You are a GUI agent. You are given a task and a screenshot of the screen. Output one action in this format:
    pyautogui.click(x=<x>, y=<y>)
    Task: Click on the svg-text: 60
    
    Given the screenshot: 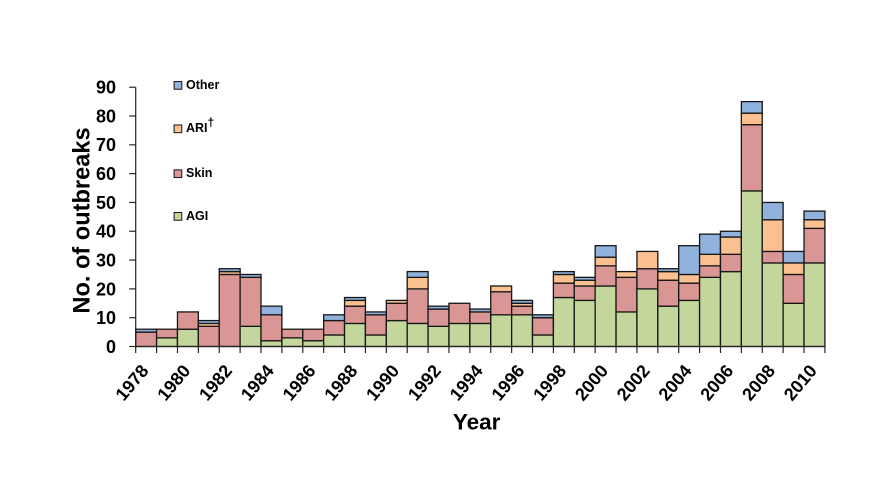 What is the action you would take?
    pyautogui.click(x=106, y=174)
    